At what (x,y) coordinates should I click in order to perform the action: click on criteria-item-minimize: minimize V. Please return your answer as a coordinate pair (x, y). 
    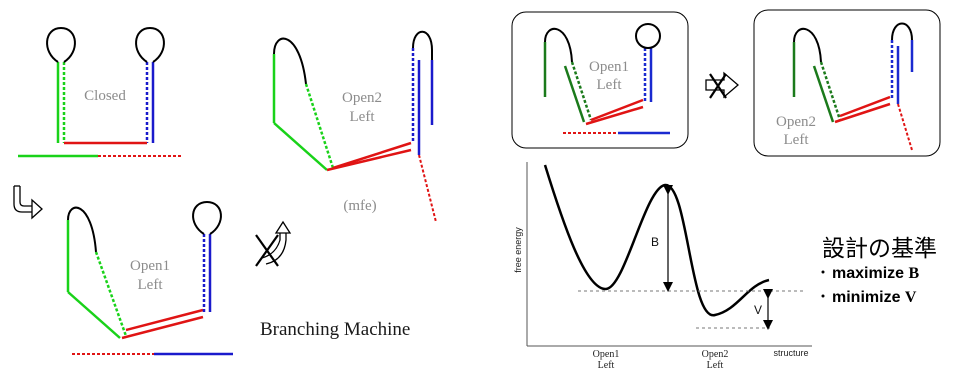
    Looking at the image, I should click on (874, 297).